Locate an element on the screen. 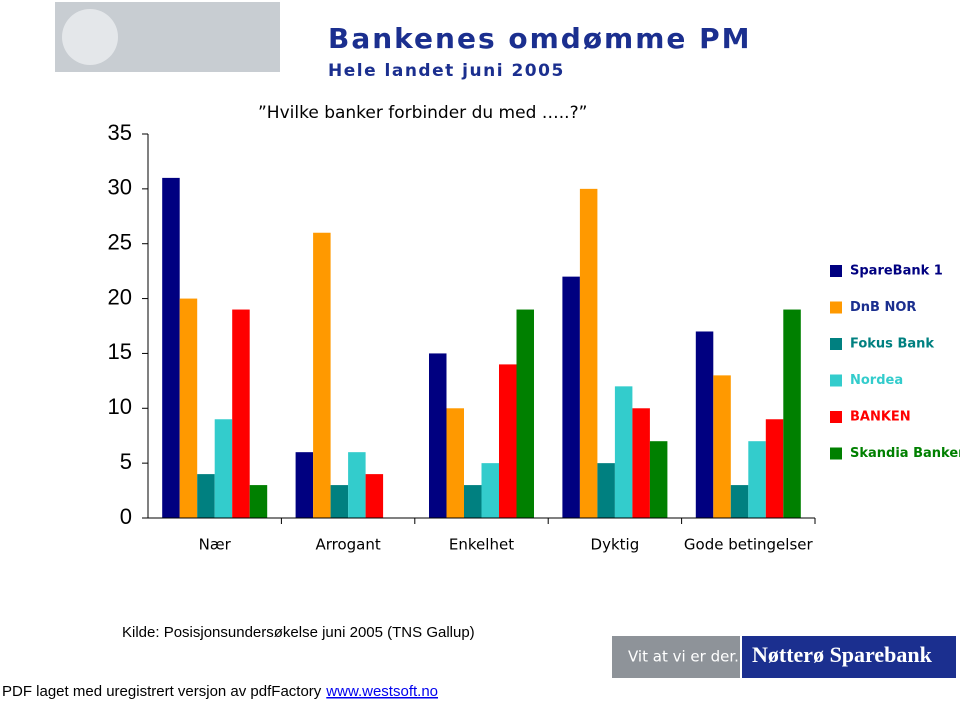 This screenshot has height=703, width=960. subtitle: Hele landet juni 2005 is located at coordinates (446, 71).